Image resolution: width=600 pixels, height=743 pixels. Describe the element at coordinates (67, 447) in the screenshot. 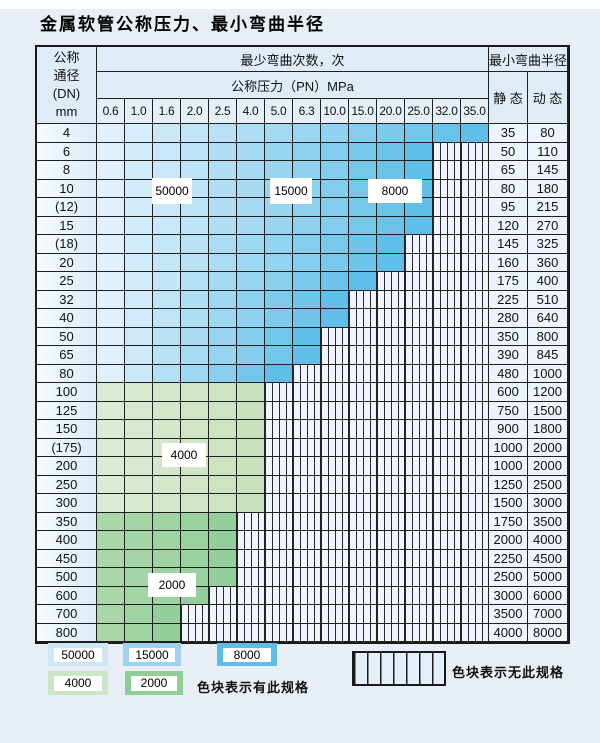

I see `dn-cell: (175)` at that location.